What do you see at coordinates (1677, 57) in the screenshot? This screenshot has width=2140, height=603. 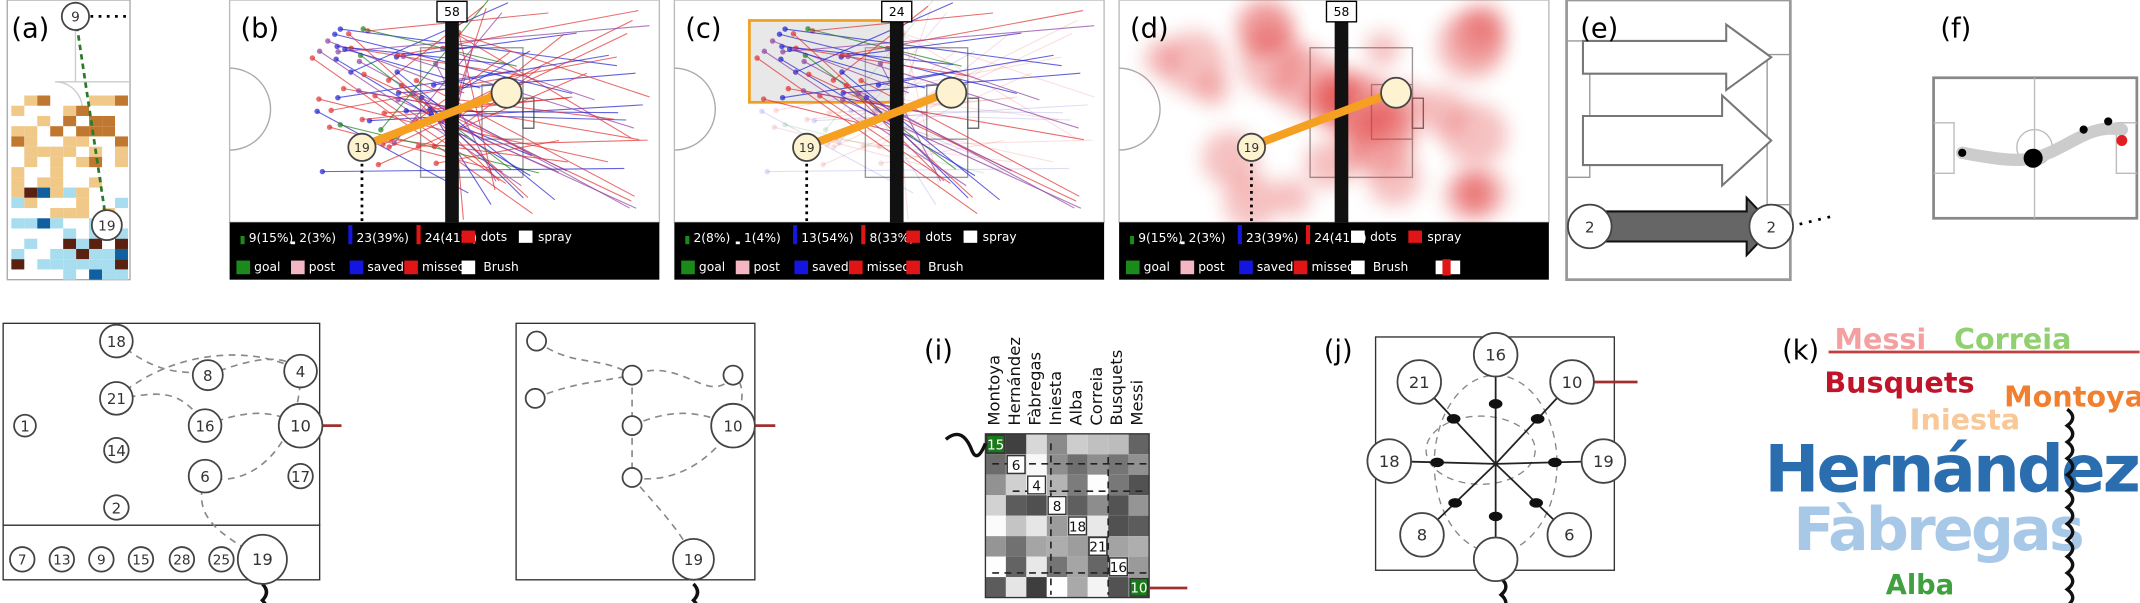 I see `flow-arrow` at bounding box center [1677, 57].